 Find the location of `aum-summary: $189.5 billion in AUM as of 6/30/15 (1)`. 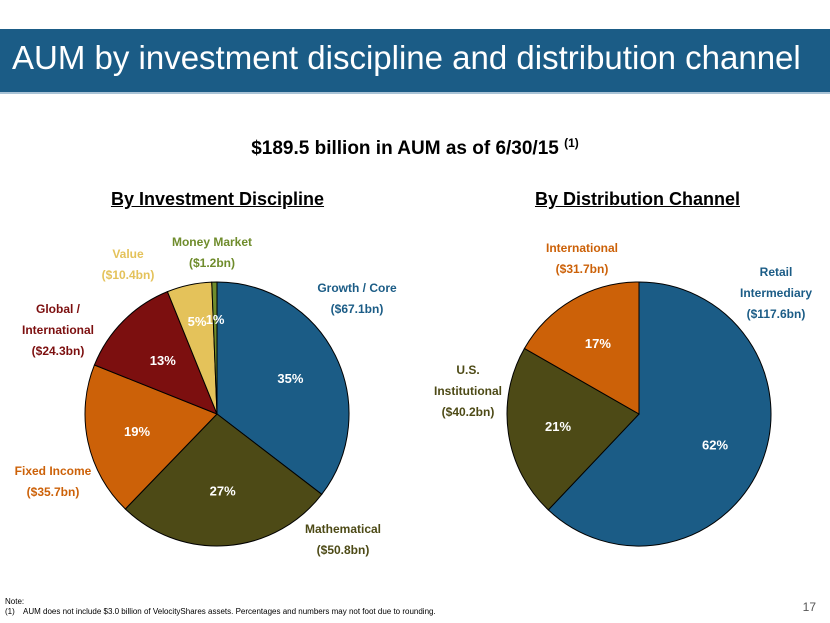

aum-summary: $189.5 billion in AUM as of 6/30/15 (1) is located at coordinates (415, 148).